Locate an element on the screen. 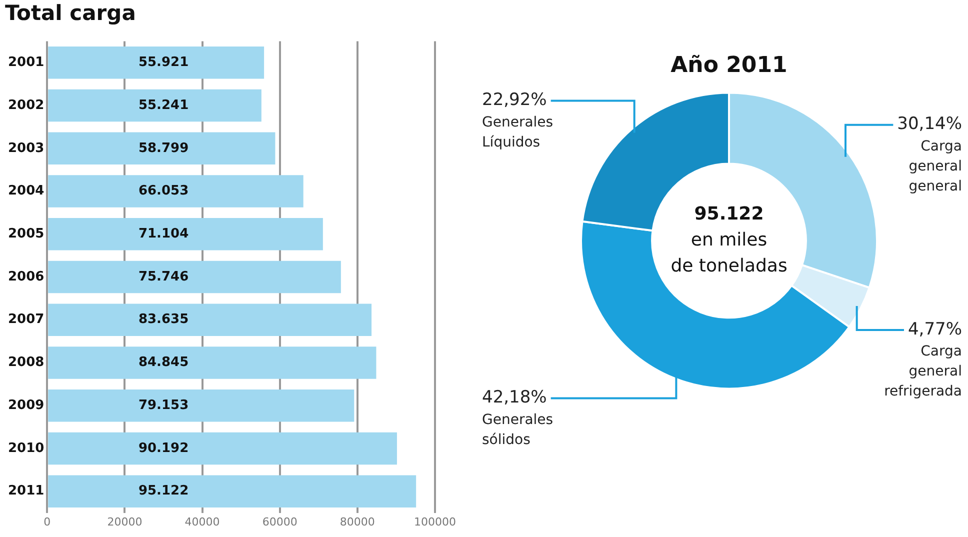 Image resolution: width=968 pixels, height=537 pixels. data-label: 95.122 is located at coordinates (163, 491).